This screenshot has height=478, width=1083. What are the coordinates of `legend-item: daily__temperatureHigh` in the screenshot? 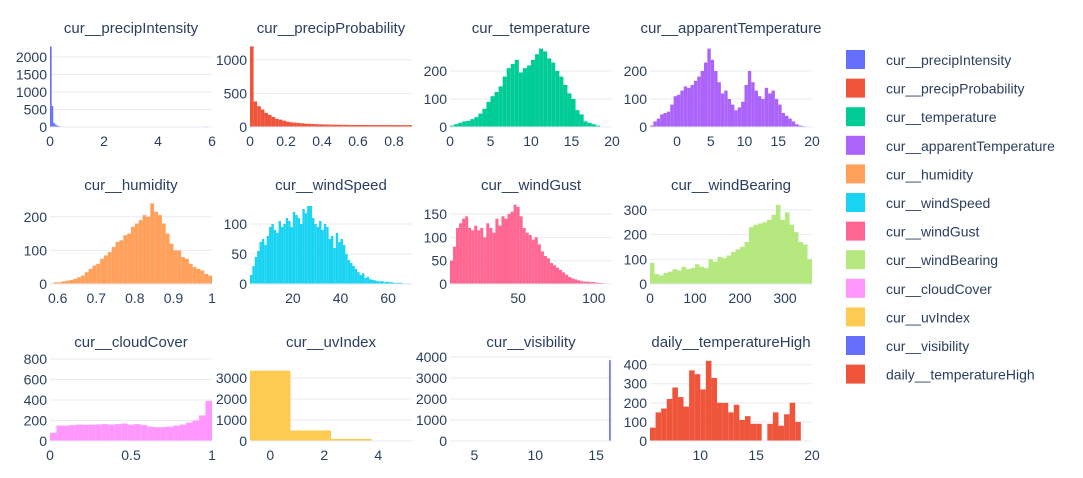 It's located at (940, 374).